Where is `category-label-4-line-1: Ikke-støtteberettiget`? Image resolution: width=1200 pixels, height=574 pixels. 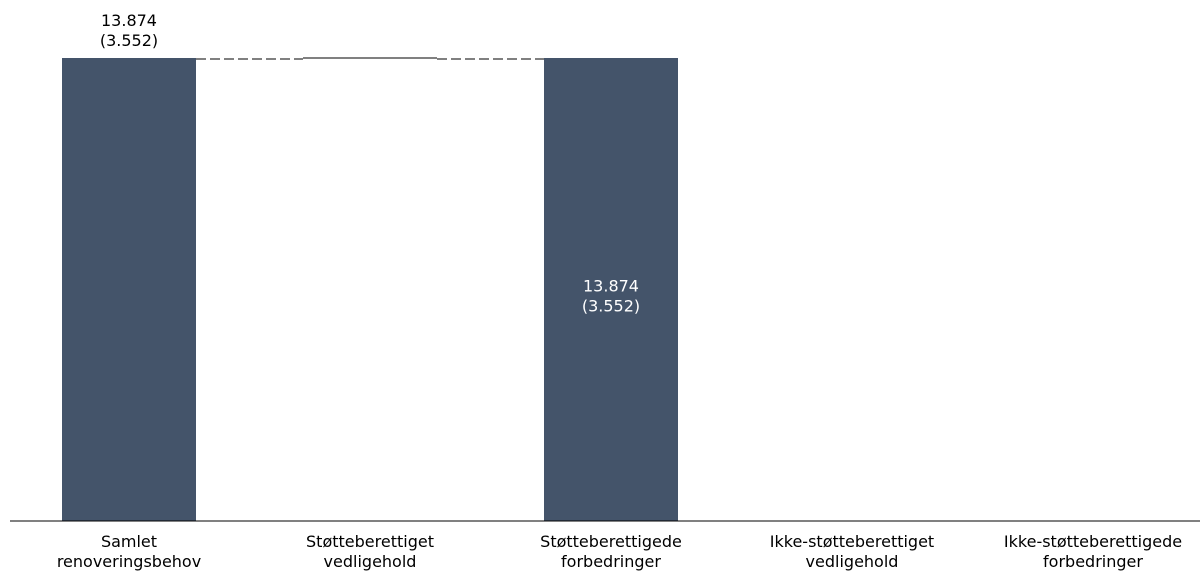
category-label-4-line-1: Ikke-støtteberettiget is located at coordinates (852, 541).